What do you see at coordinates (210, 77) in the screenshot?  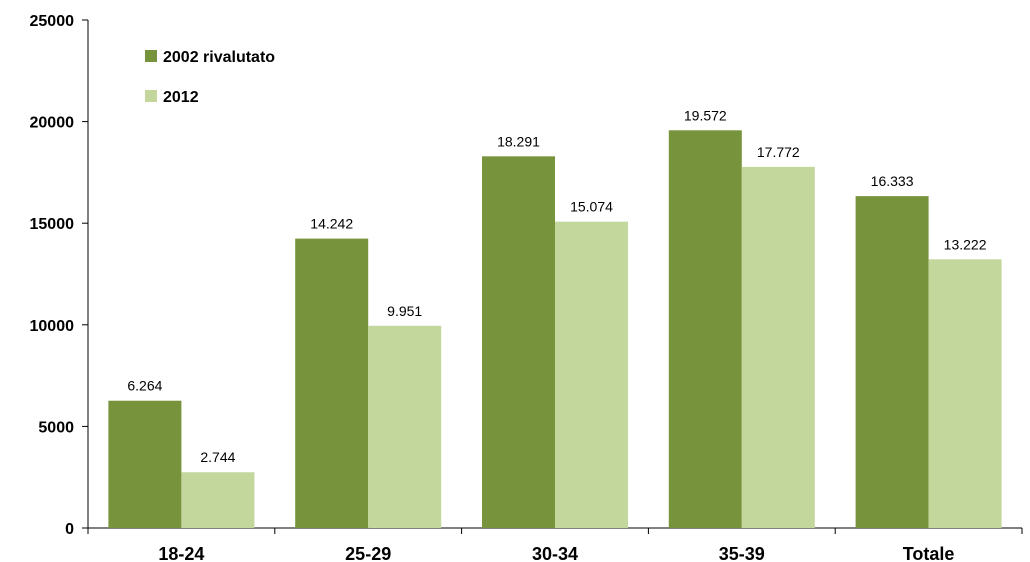 I see `legend: 2002 rivalutato 2012` at bounding box center [210, 77].